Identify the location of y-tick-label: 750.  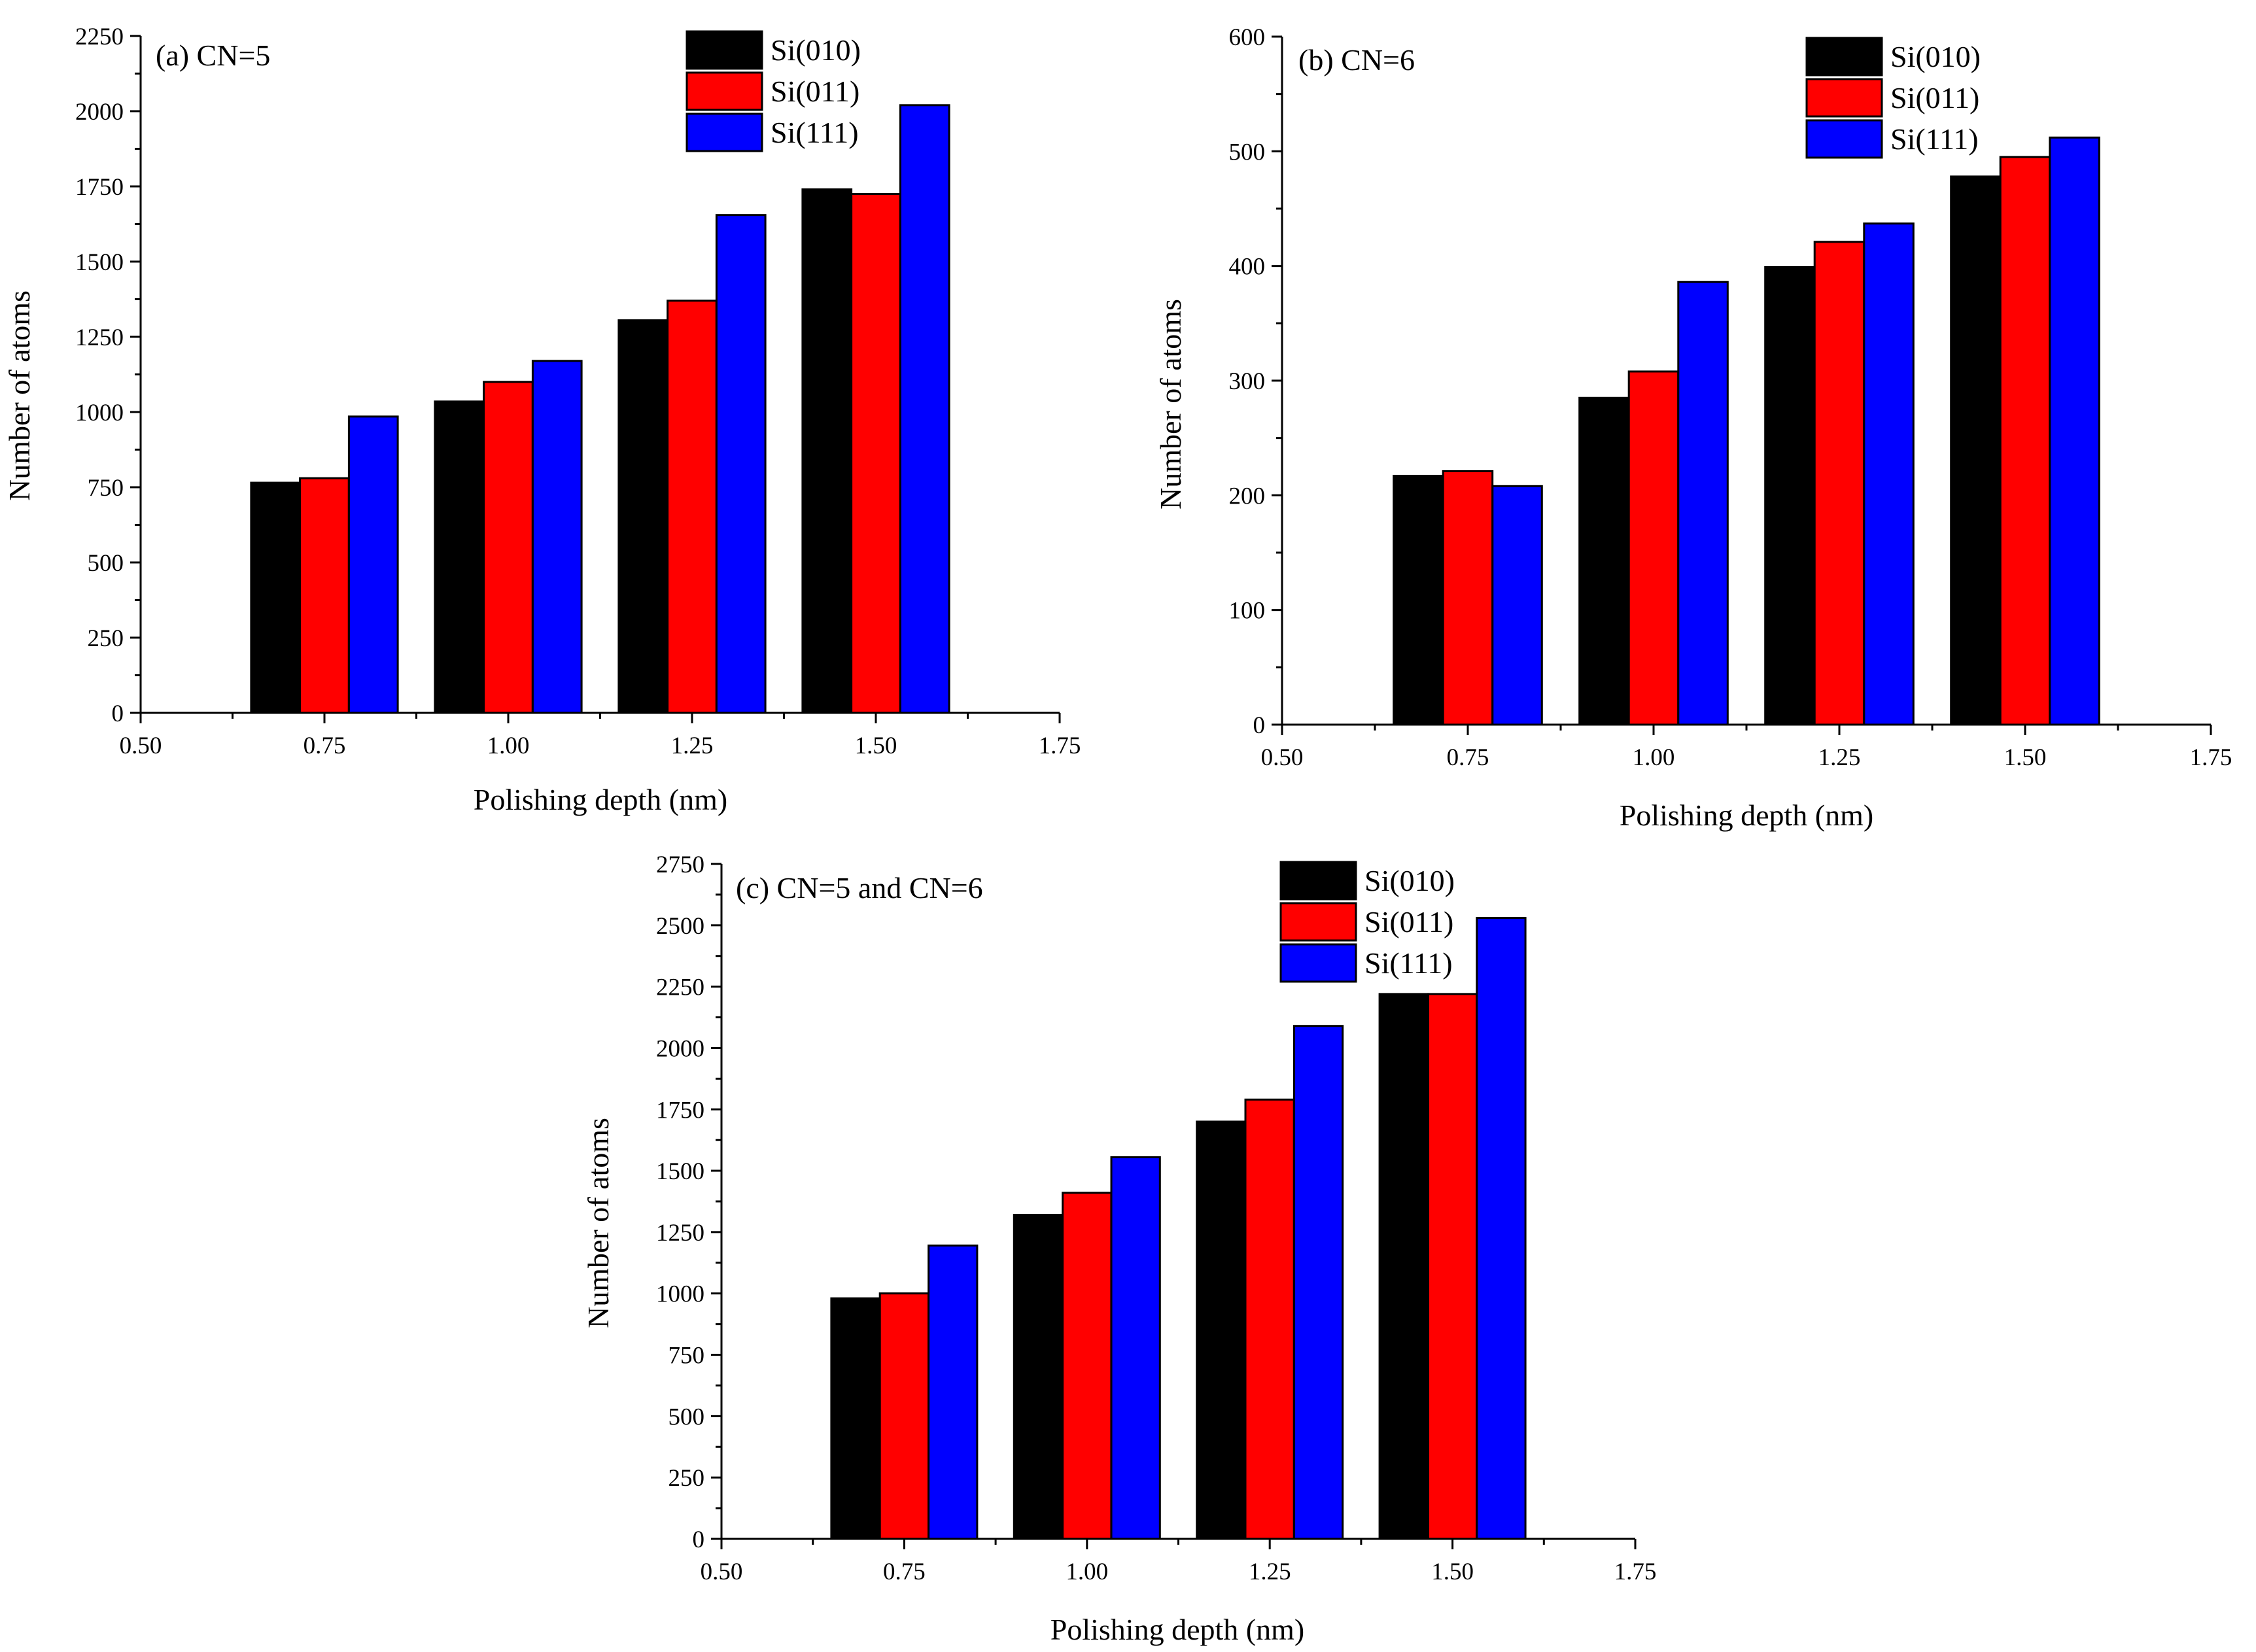
(686, 1356).